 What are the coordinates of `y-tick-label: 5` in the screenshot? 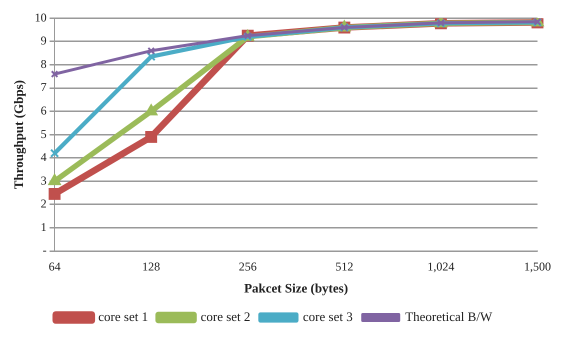 It's located at (43, 133).